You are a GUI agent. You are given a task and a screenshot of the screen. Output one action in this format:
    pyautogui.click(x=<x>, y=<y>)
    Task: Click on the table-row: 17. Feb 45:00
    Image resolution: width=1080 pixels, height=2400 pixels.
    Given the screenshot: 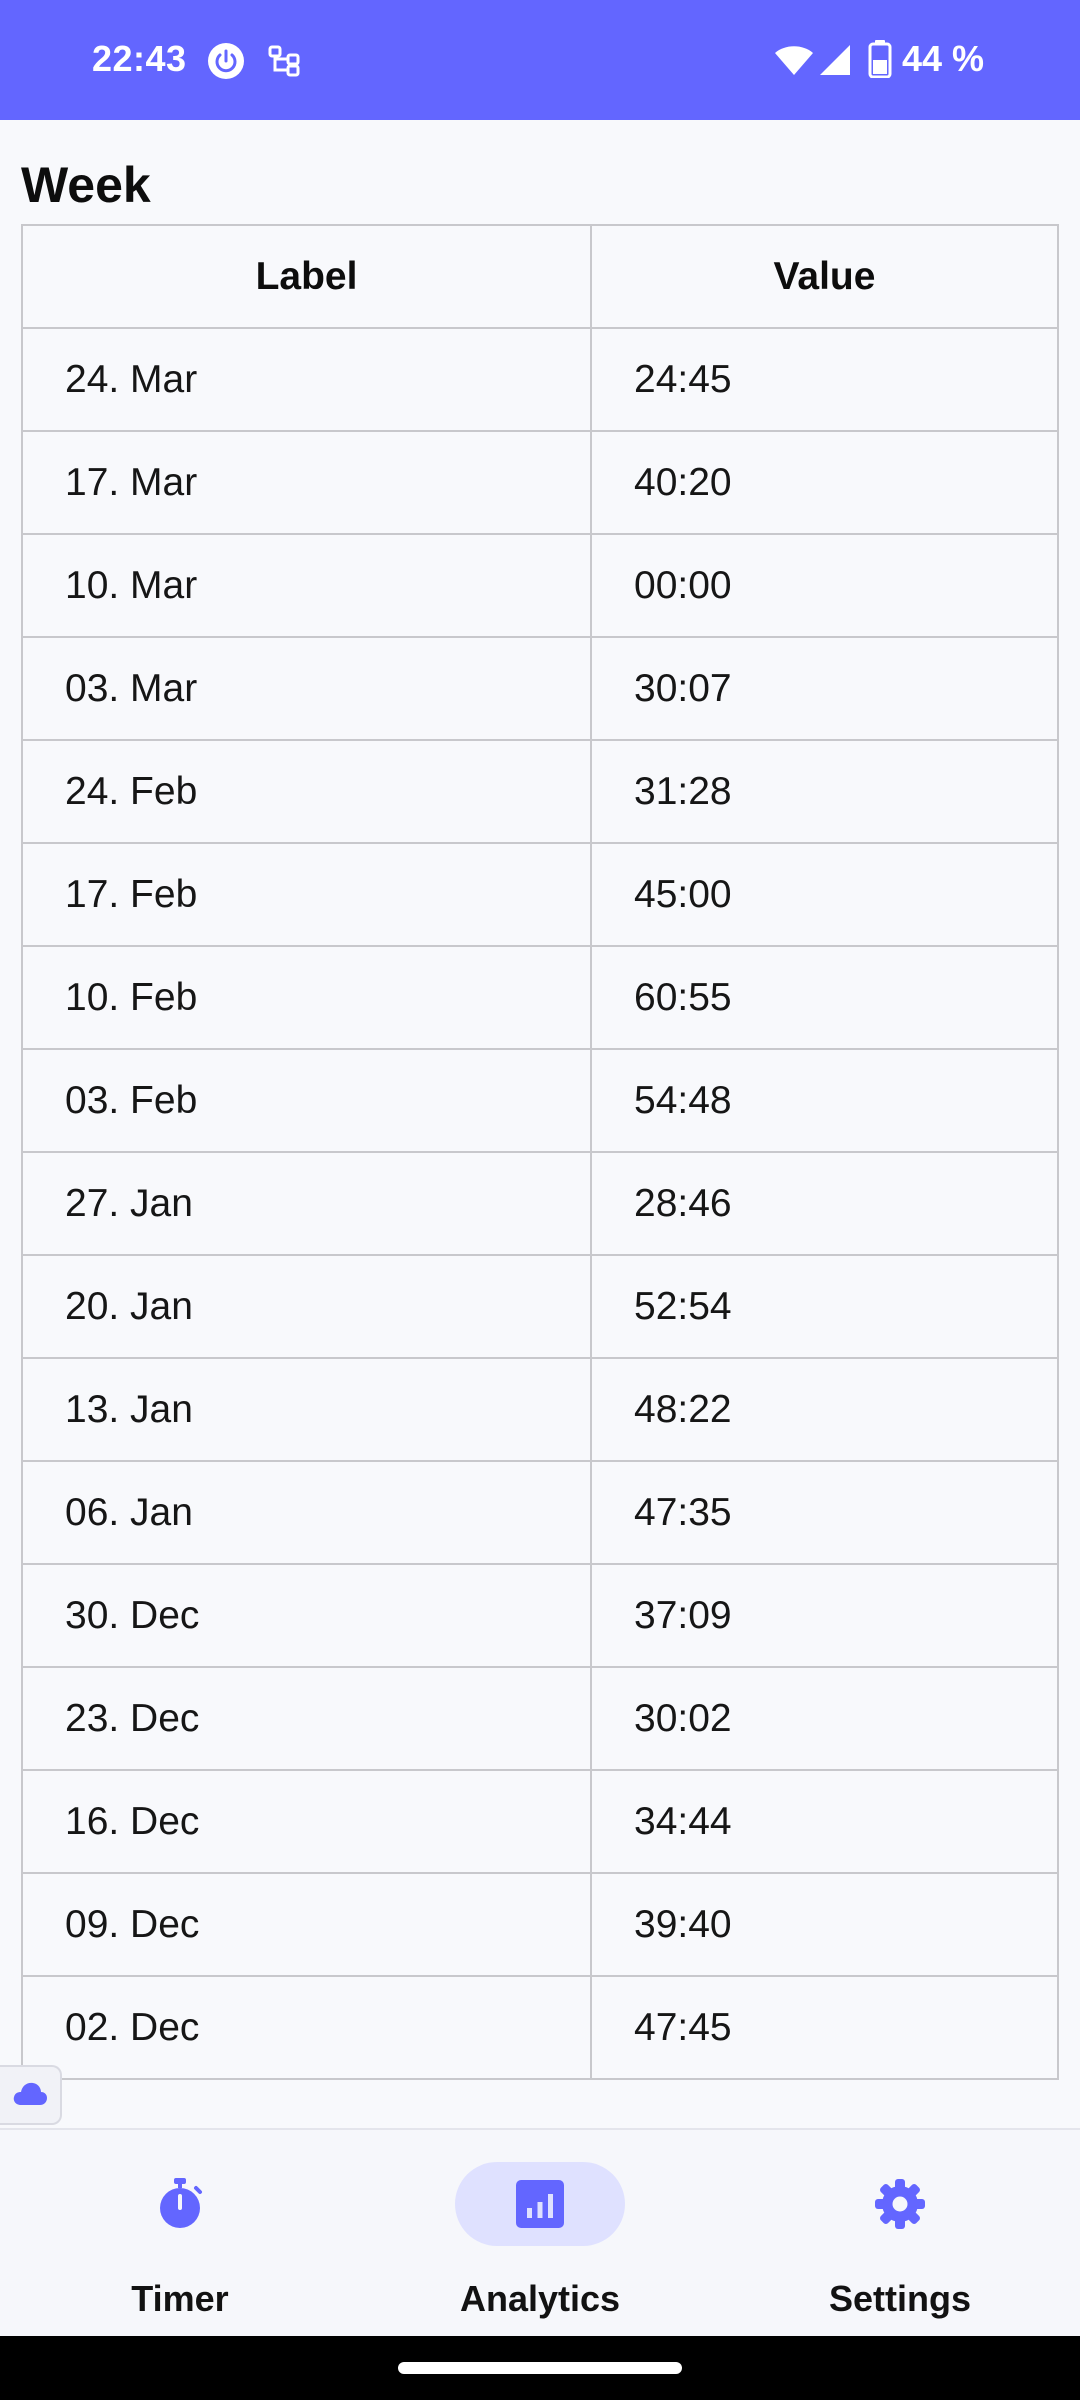 What is the action you would take?
    pyautogui.click(x=540, y=894)
    